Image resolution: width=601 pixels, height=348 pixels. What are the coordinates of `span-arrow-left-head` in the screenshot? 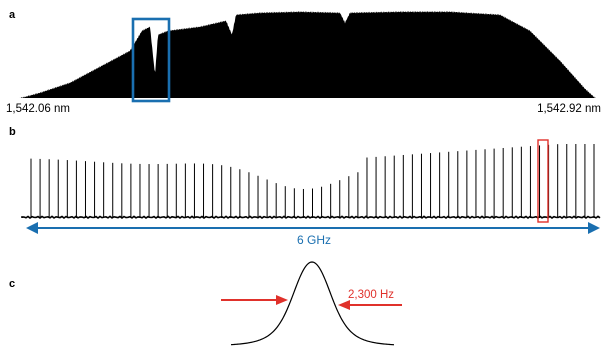 It's located at (32, 228).